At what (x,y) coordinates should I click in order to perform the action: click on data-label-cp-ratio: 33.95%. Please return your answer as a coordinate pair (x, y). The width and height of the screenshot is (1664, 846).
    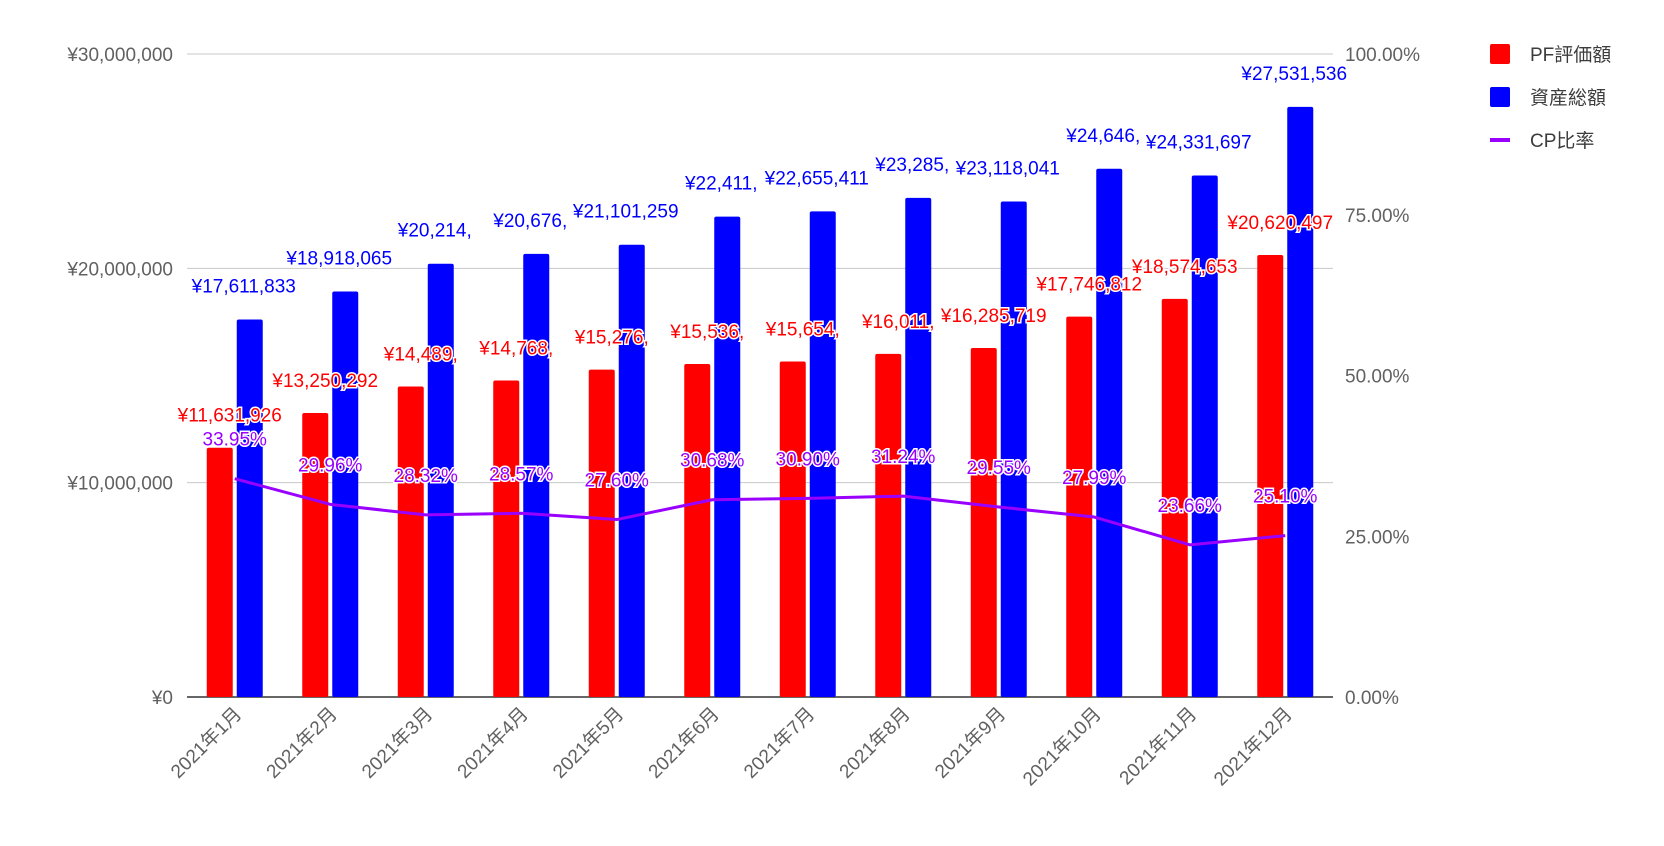
    Looking at the image, I should click on (235, 440).